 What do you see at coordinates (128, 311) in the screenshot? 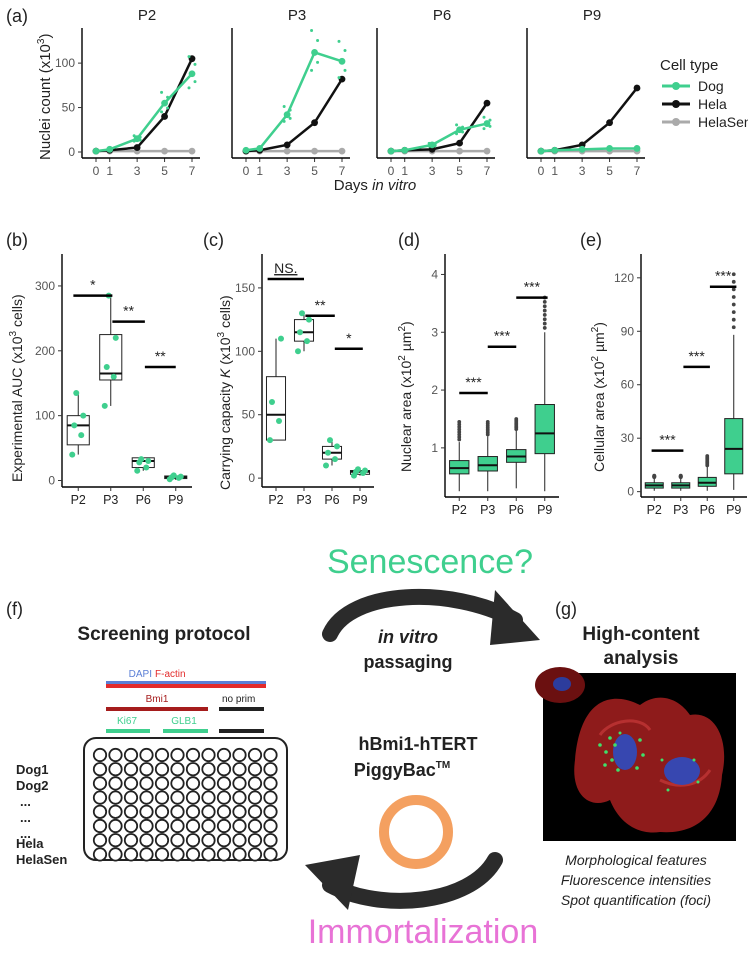
I see `significance-label: **` at bounding box center [128, 311].